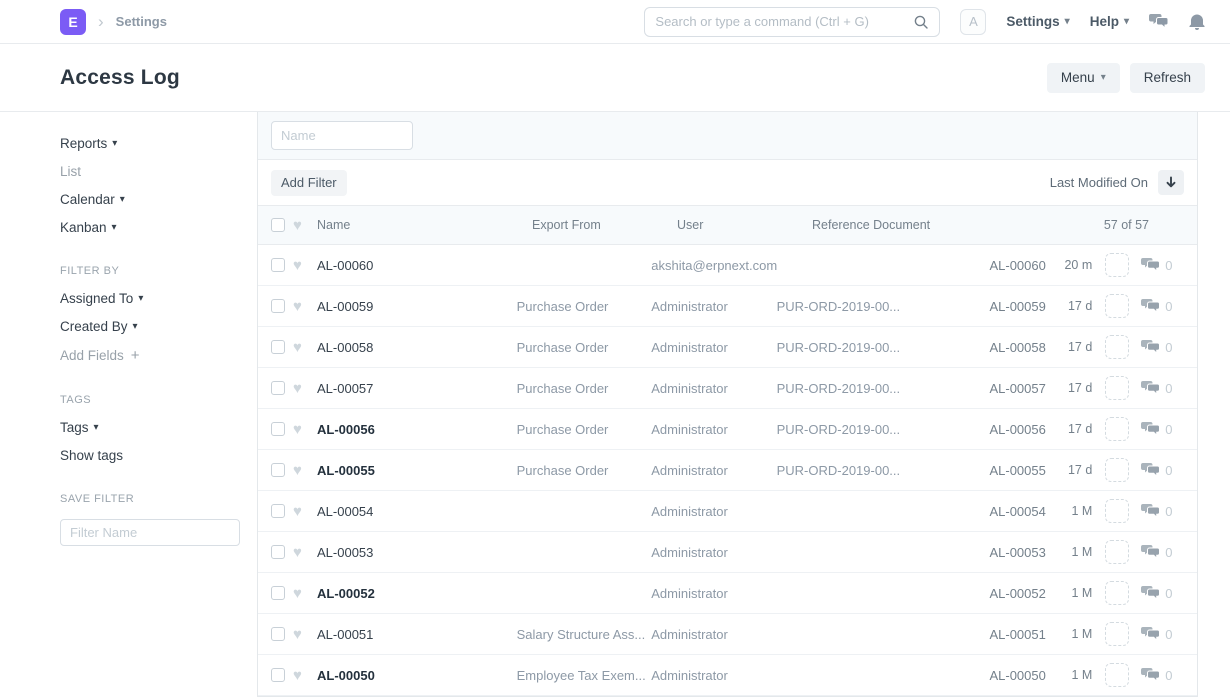 The width and height of the screenshot is (1230, 699). I want to click on column-header-name: Name, so click(334, 225).